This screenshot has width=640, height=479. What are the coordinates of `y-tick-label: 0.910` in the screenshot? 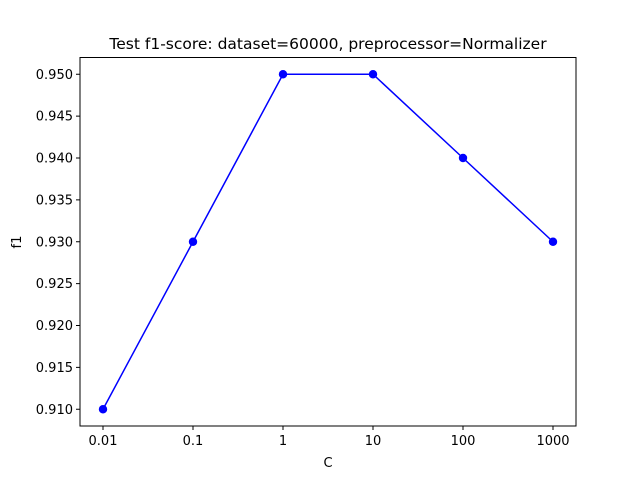 It's located at (54, 410).